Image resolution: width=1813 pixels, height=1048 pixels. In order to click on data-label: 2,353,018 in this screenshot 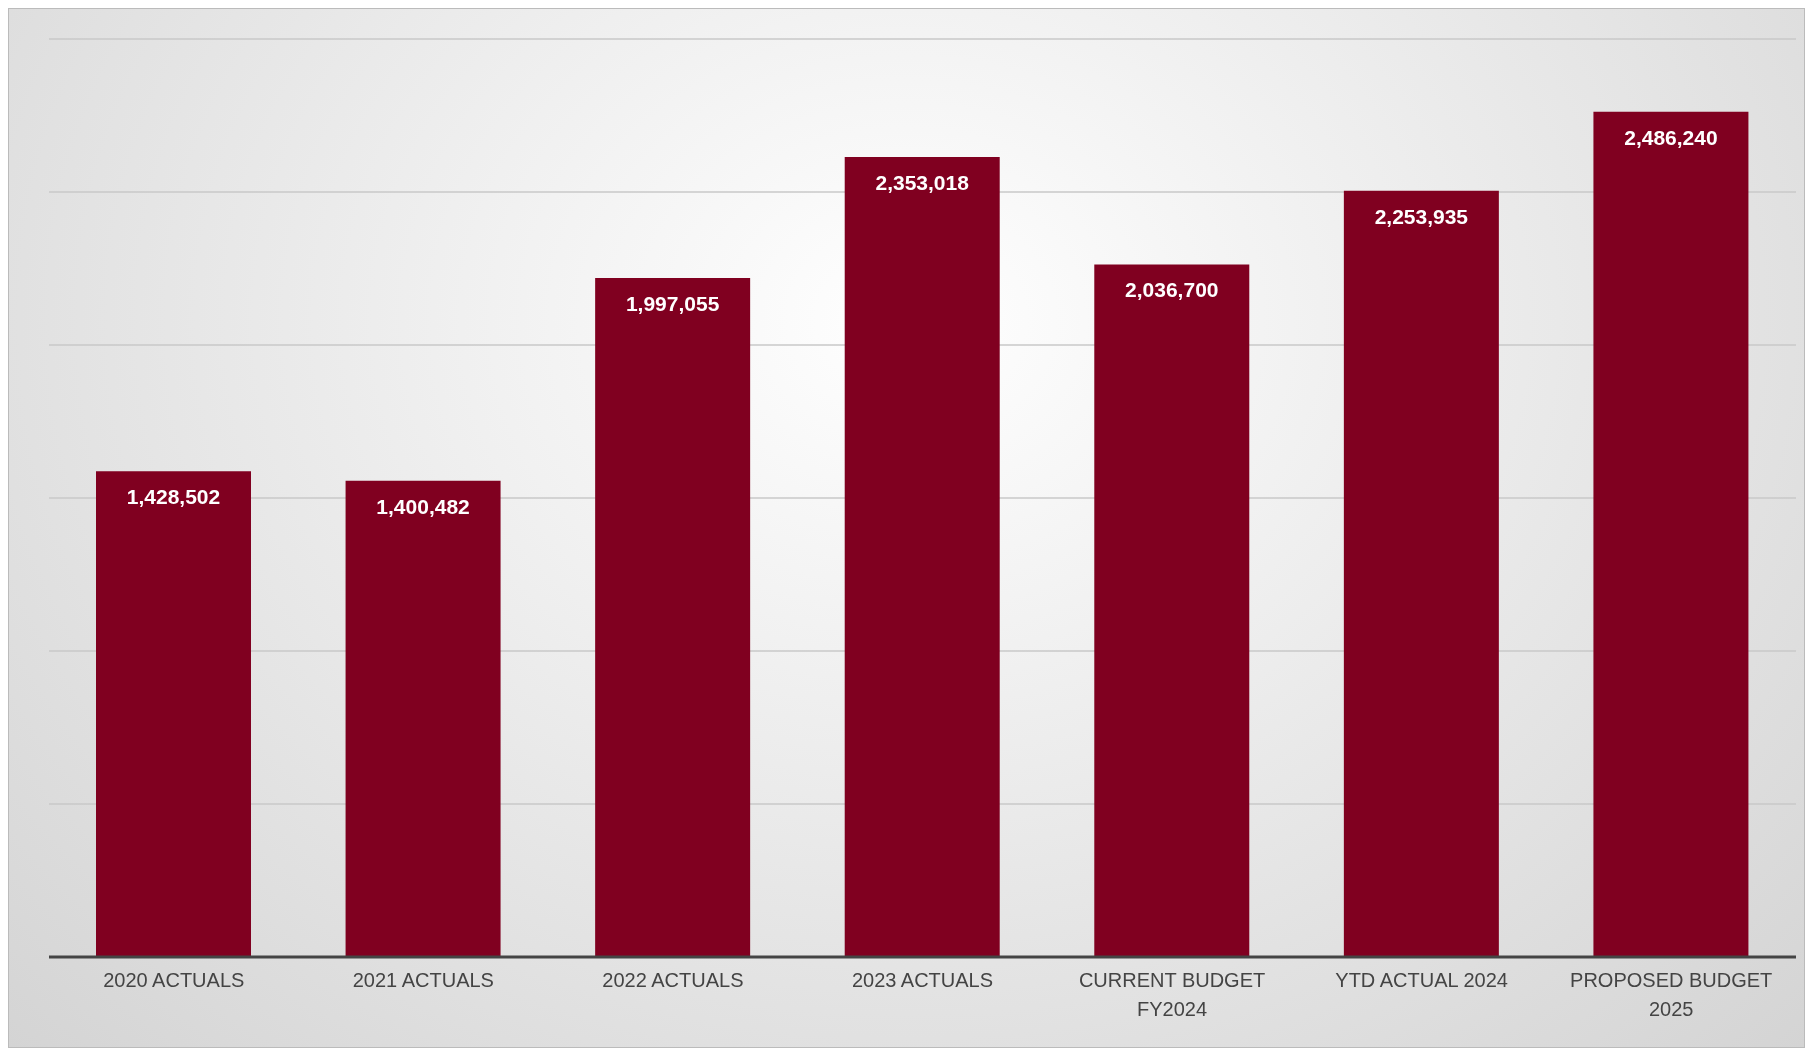, I will do `click(922, 182)`.